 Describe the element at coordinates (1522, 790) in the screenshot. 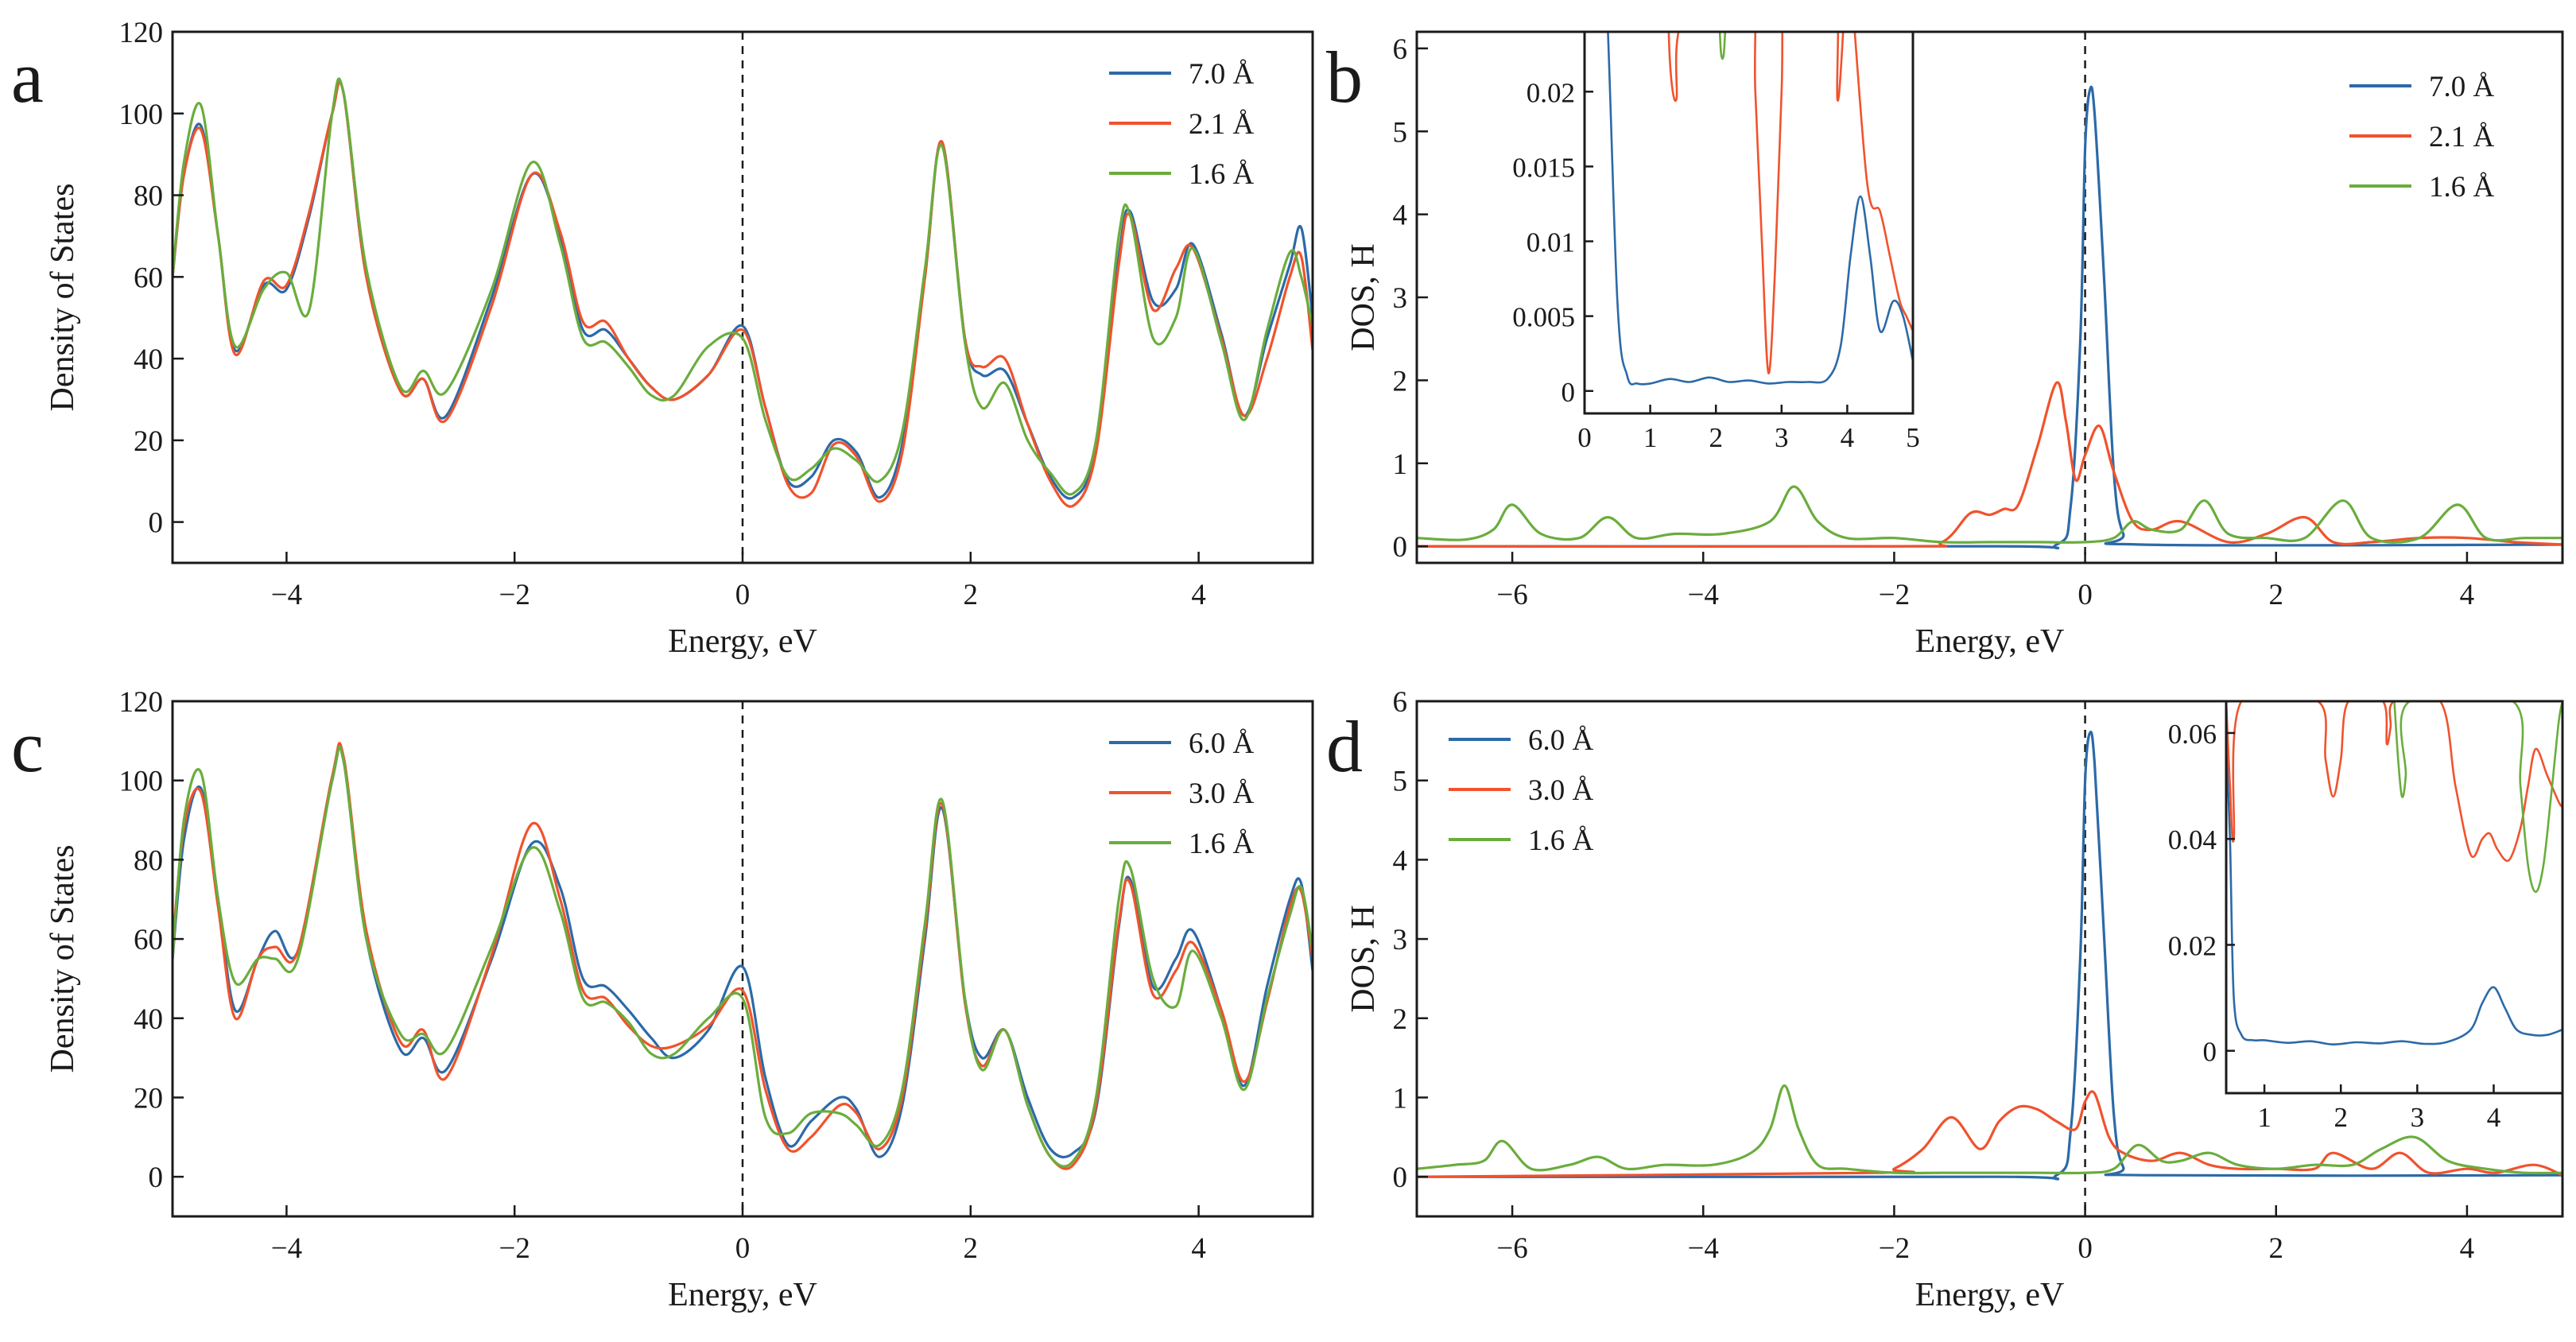

I see `panel-d-legend: 6.0 Å 3.0 Å 1.6 Å` at that location.